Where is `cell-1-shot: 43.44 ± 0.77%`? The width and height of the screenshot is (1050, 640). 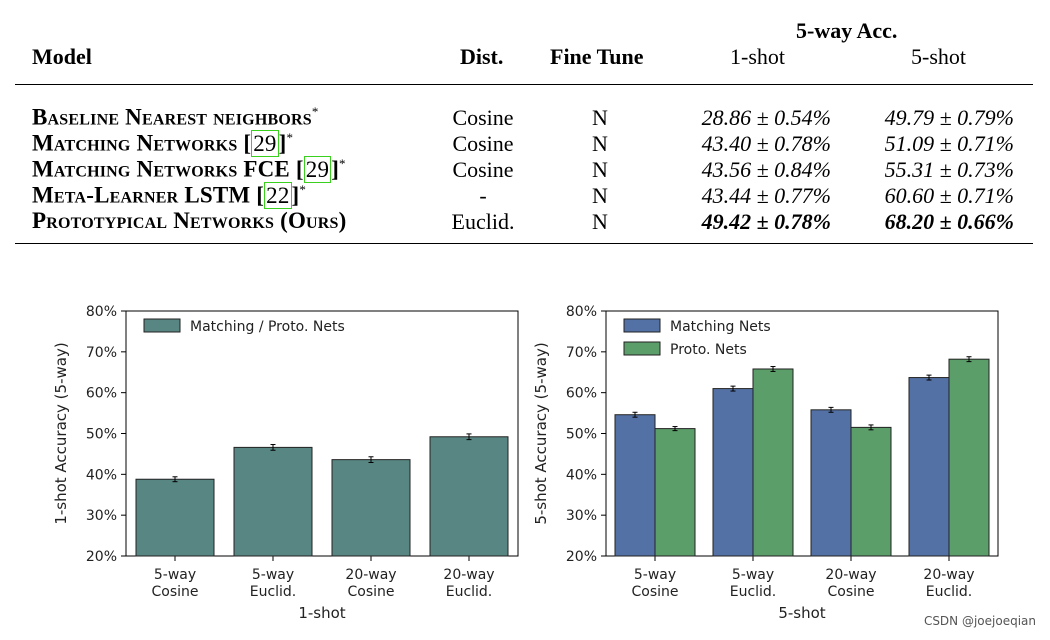 cell-1-shot: 43.44 ± 0.77% is located at coordinates (766, 195).